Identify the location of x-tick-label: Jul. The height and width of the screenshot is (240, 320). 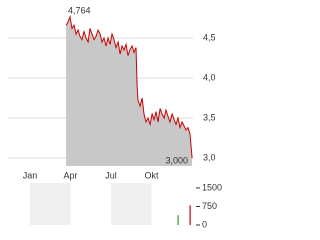
(111, 175).